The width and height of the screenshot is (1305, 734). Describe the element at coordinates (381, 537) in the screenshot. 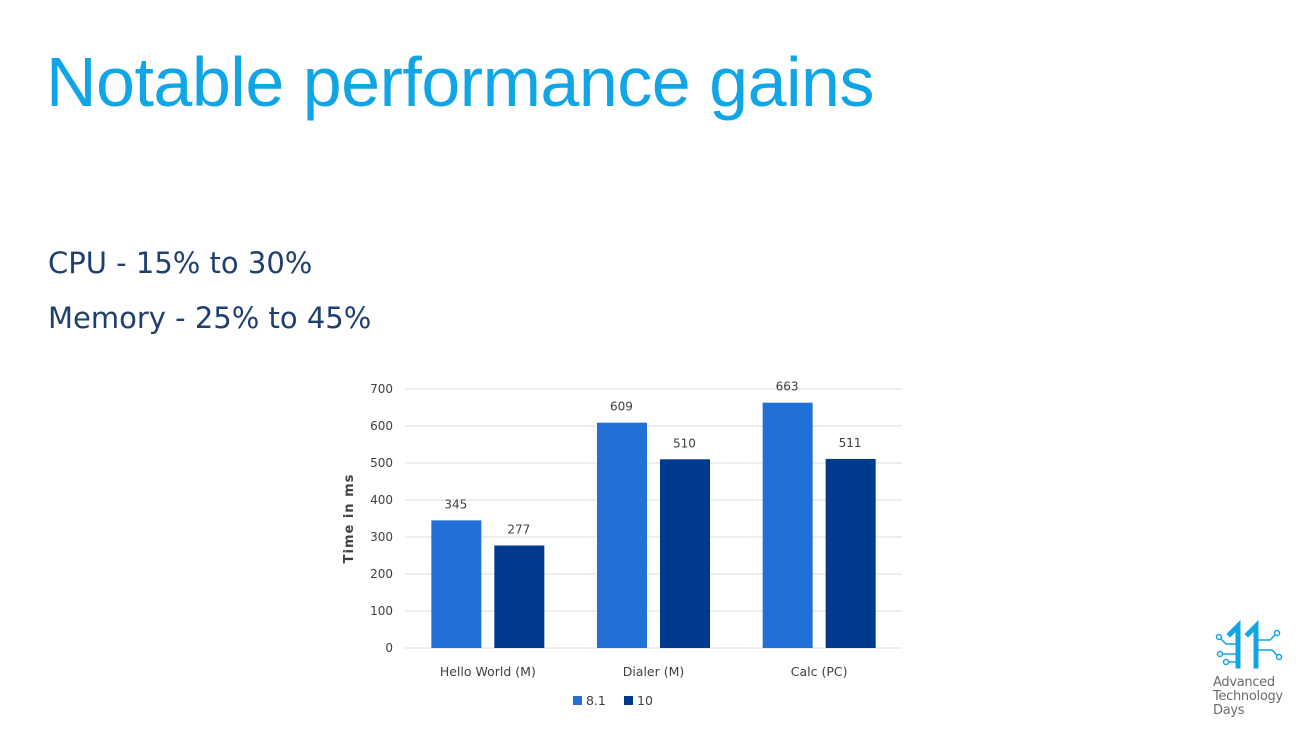

I see `y-tick-label: 300` at that location.